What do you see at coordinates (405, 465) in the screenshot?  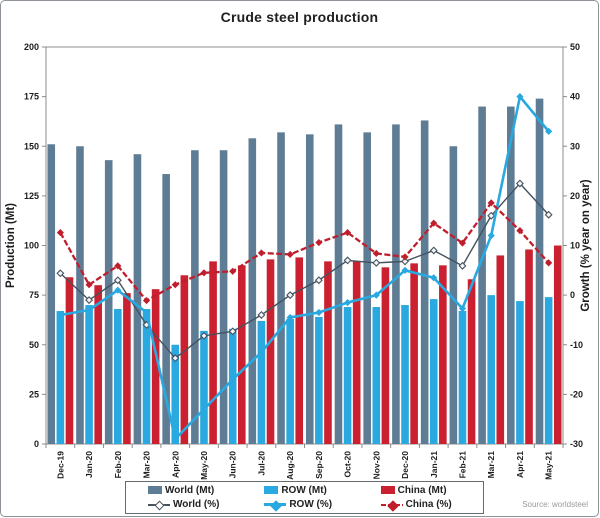 I see `x-axis-category-label: Dec-20` at bounding box center [405, 465].